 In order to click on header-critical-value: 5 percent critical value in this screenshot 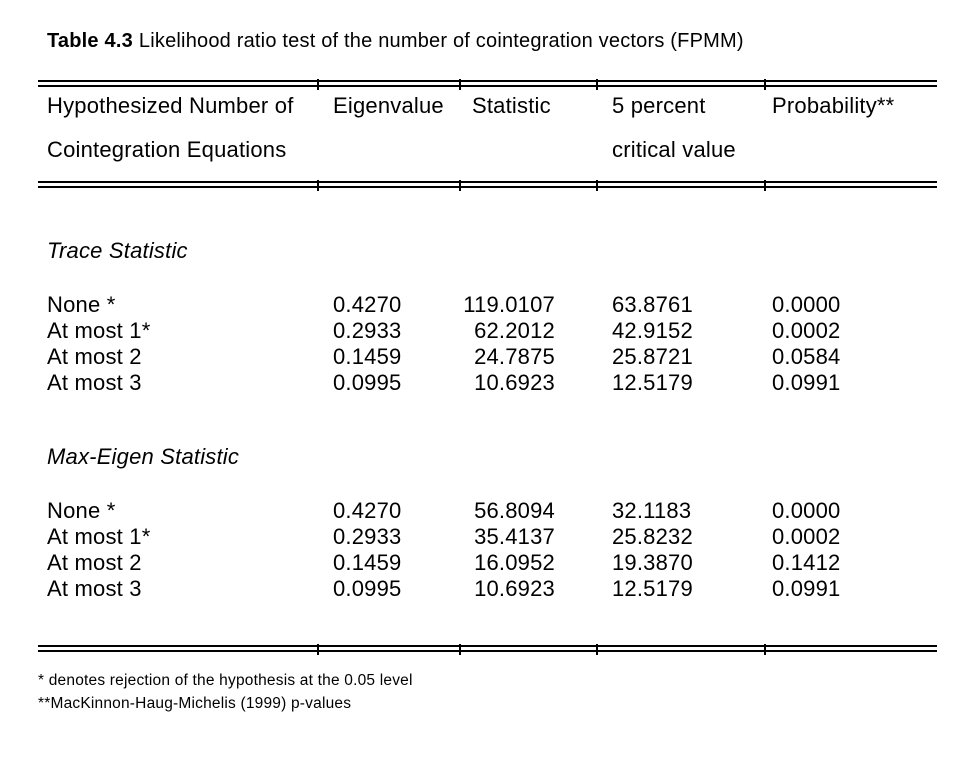, I will do `click(681, 137)`.